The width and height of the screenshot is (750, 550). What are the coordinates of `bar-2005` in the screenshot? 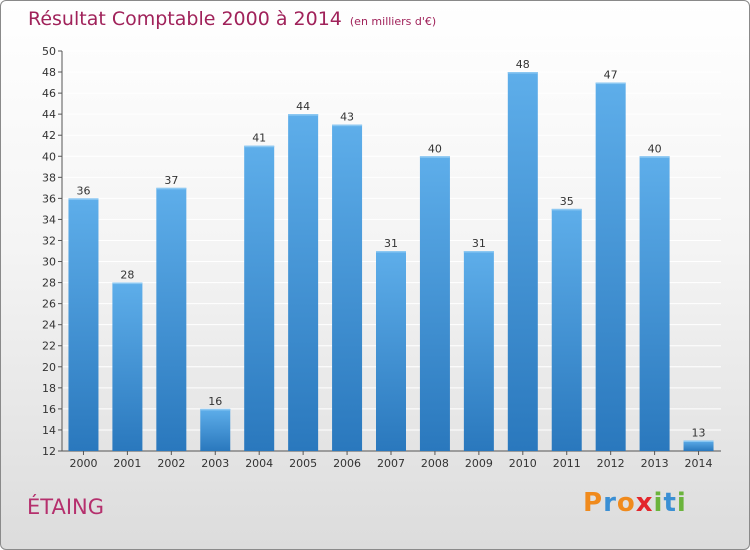 It's located at (303, 282).